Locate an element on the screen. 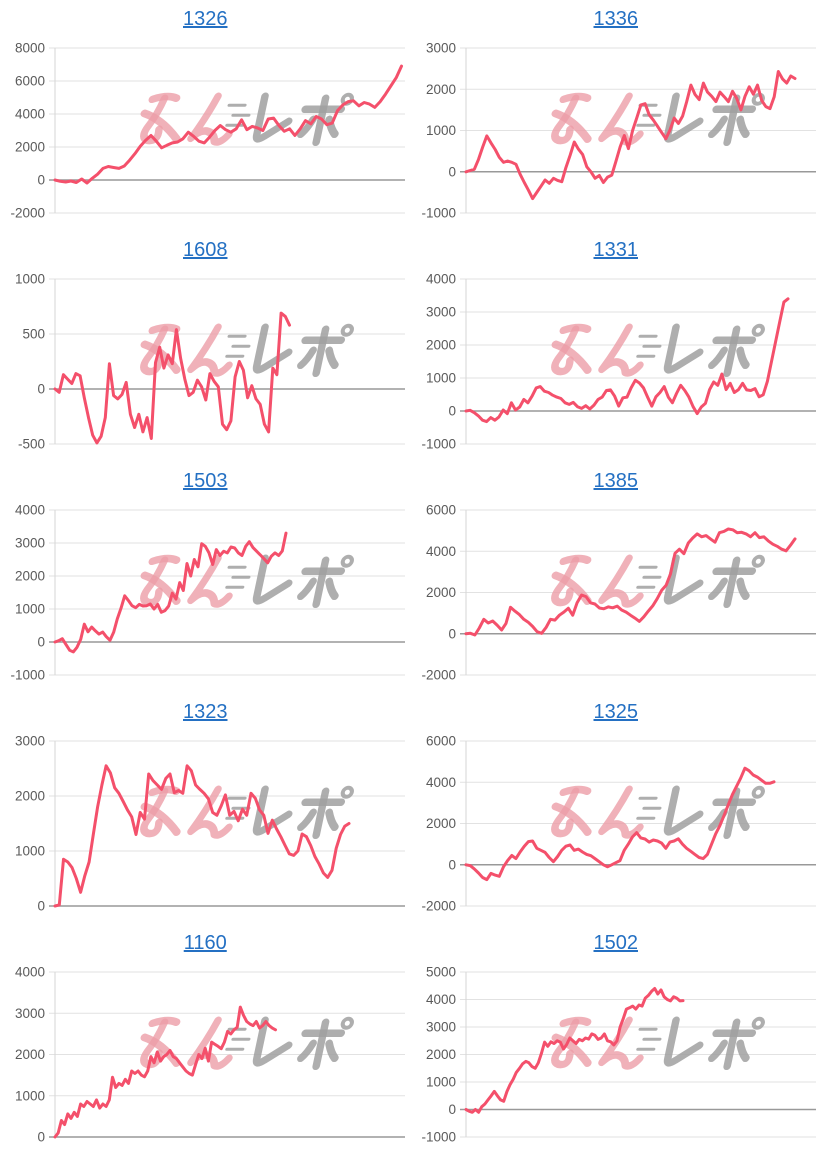 The width and height of the screenshot is (821, 1155). chart-title: 1336 is located at coordinates (616, 20).